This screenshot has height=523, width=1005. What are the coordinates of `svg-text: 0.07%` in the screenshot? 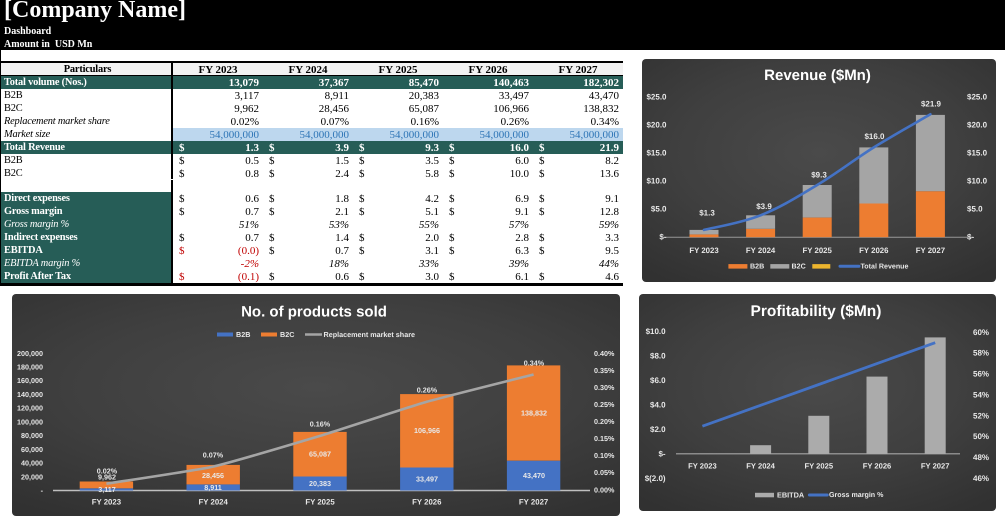 It's located at (213, 455).